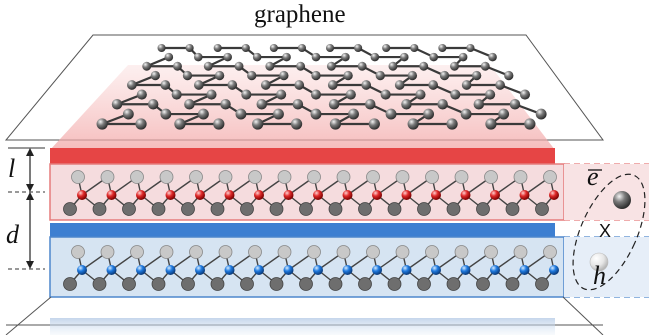  What do you see at coordinates (622, 200) in the screenshot?
I see `electron-sphere` at bounding box center [622, 200].